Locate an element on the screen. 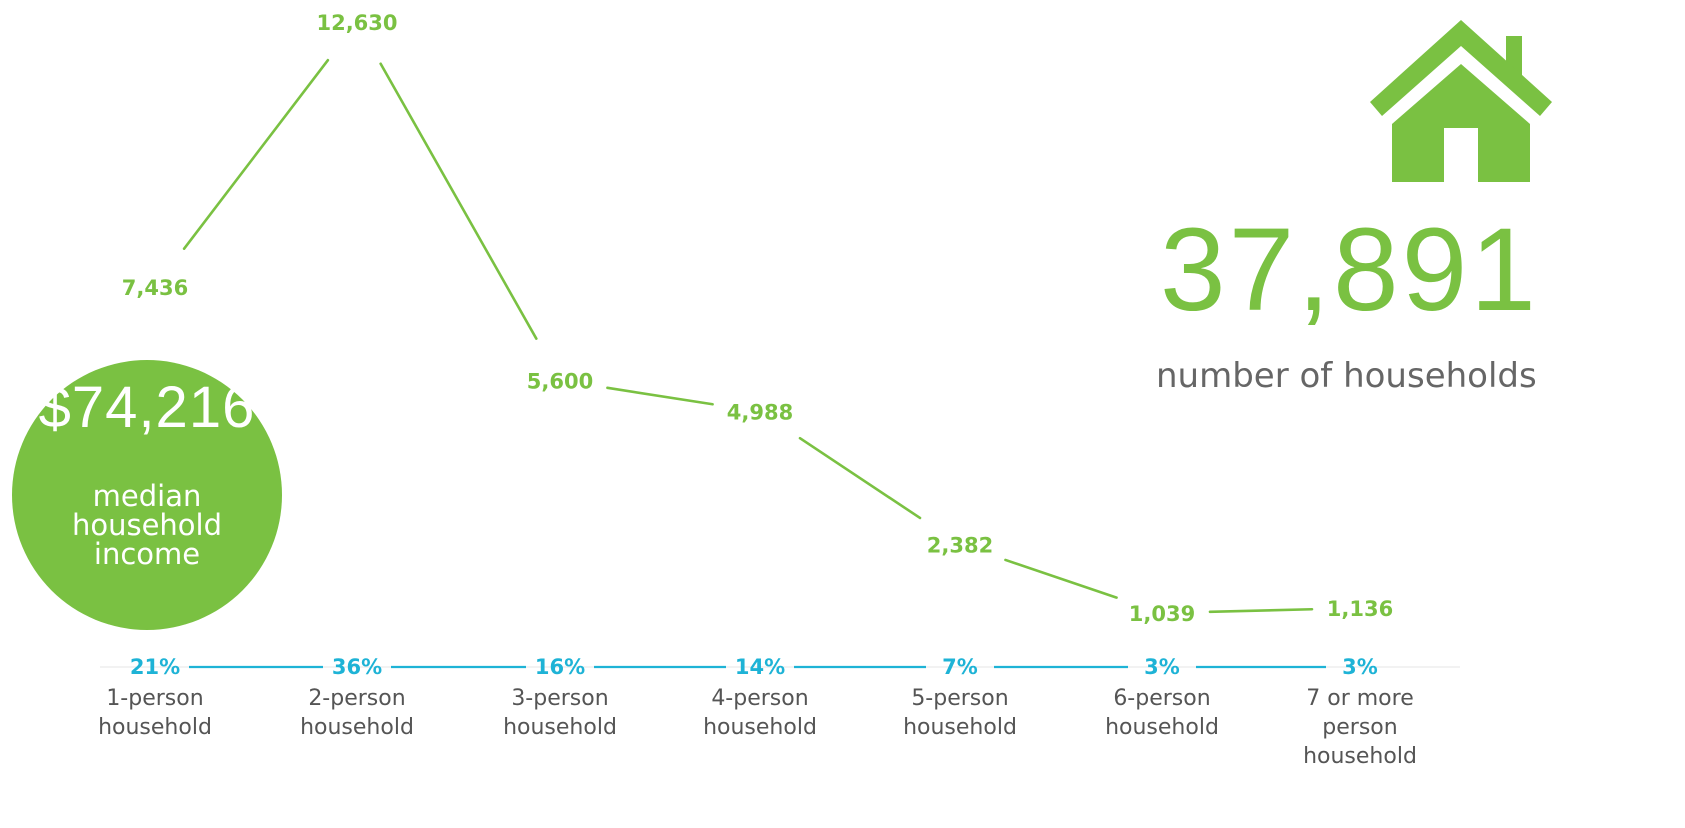 This screenshot has height=828, width=1685. data-point-label: 4,988 is located at coordinates (760, 413).